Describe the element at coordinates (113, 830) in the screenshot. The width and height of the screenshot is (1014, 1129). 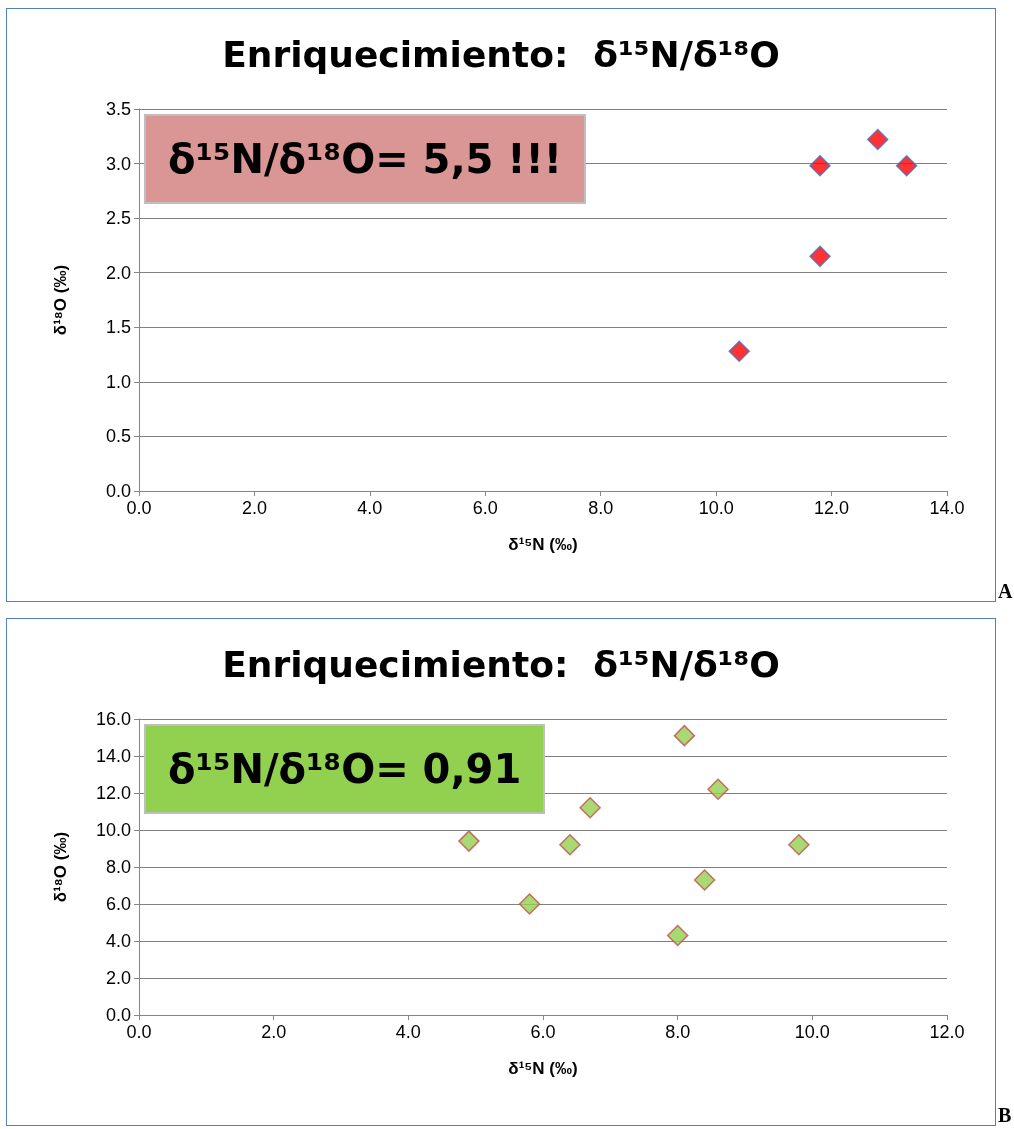
I see `y-tick-label: 10.0` at that location.